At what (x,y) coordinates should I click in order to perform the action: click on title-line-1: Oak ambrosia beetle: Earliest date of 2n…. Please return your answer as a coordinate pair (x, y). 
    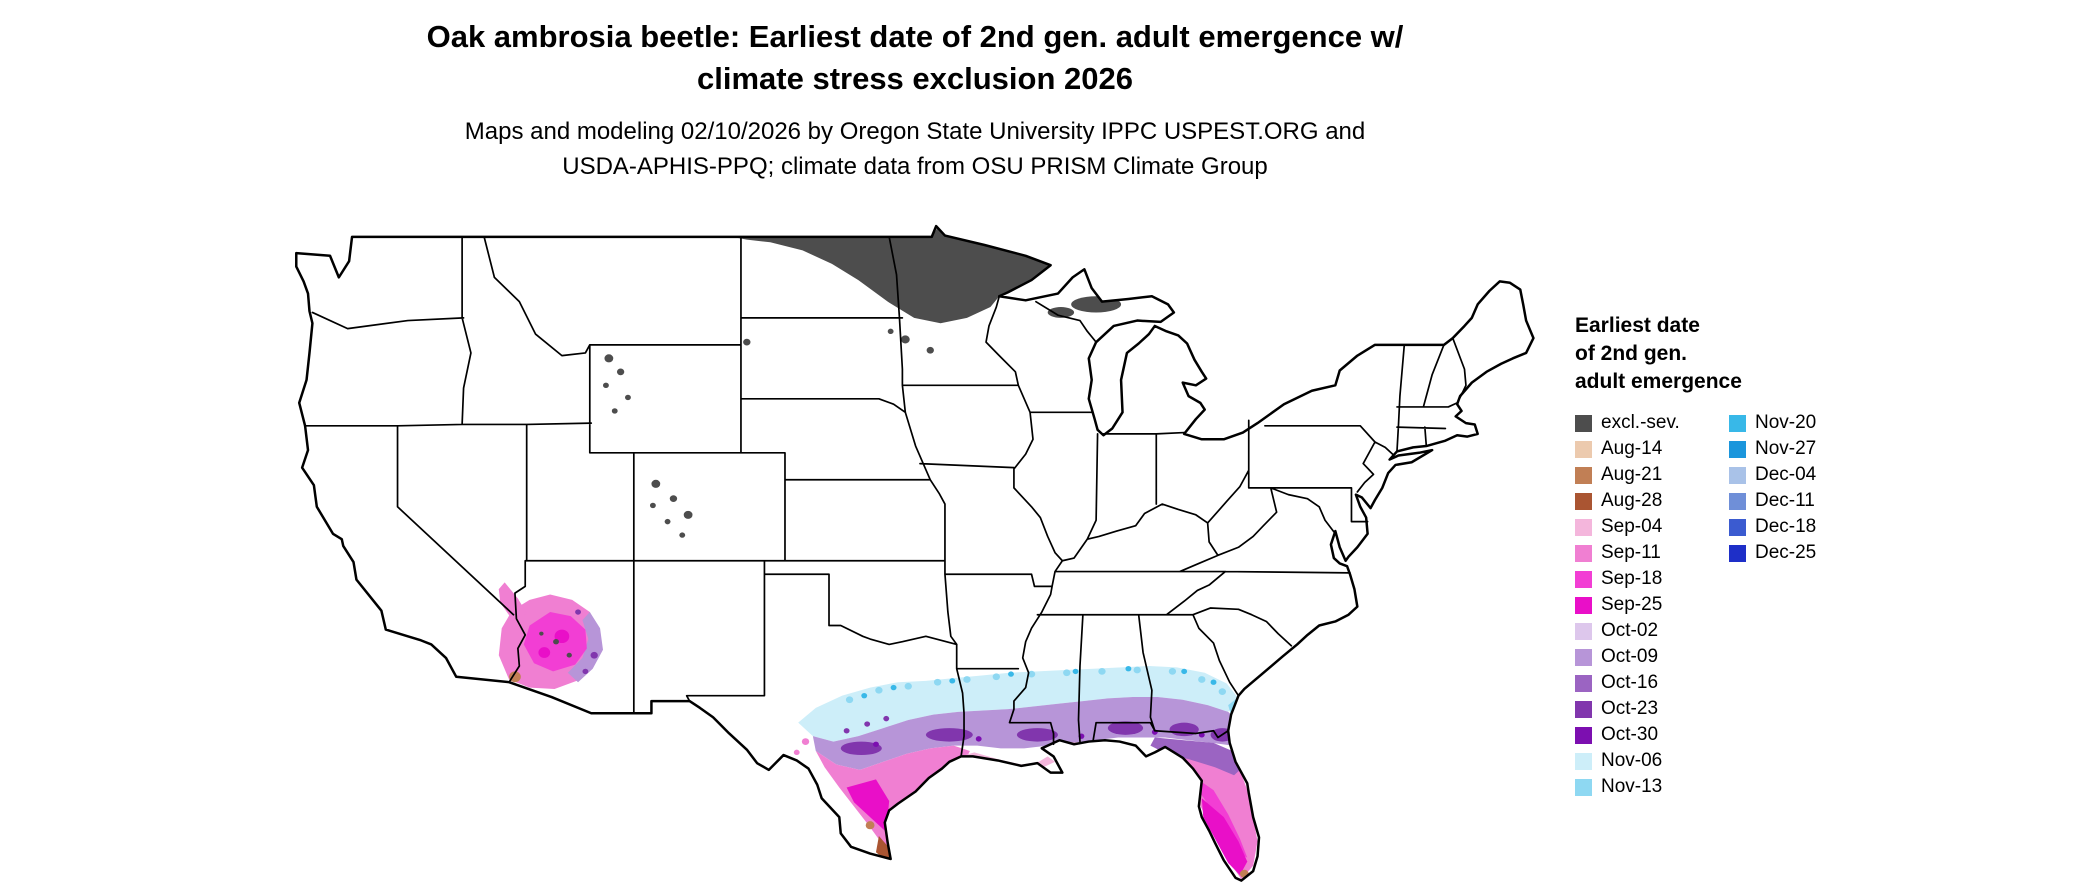
    Looking at the image, I should click on (915, 36).